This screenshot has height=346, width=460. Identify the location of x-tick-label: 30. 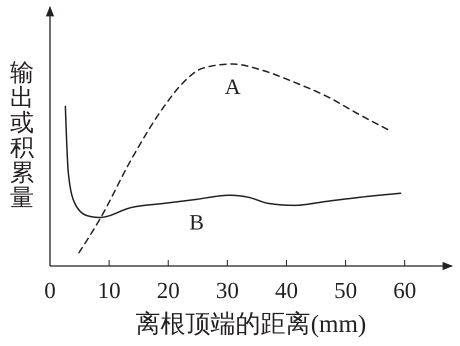
(227, 290).